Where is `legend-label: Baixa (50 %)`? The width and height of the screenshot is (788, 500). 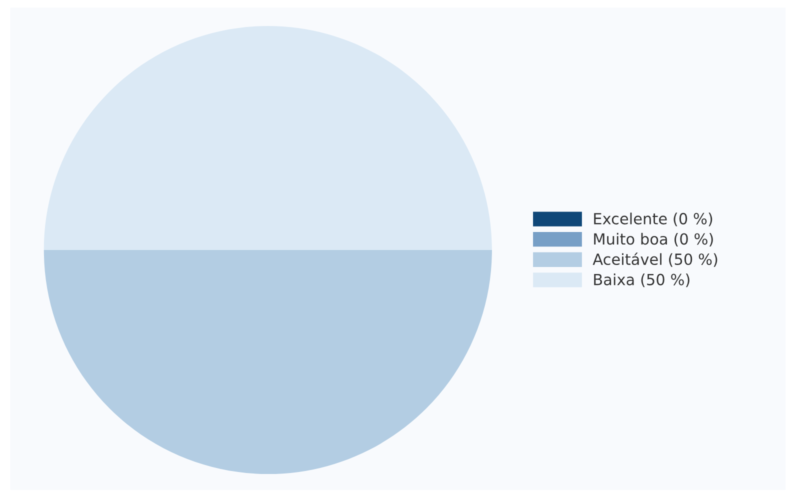 legend-label: Baixa (50 %) is located at coordinates (642, 281).